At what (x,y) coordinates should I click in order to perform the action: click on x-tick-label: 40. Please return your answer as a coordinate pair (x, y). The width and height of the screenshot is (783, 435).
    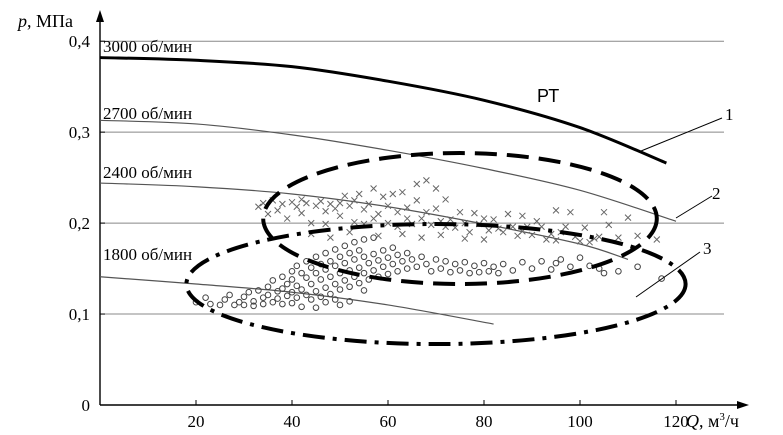
    Looking at the image, I should click on (292, 421).